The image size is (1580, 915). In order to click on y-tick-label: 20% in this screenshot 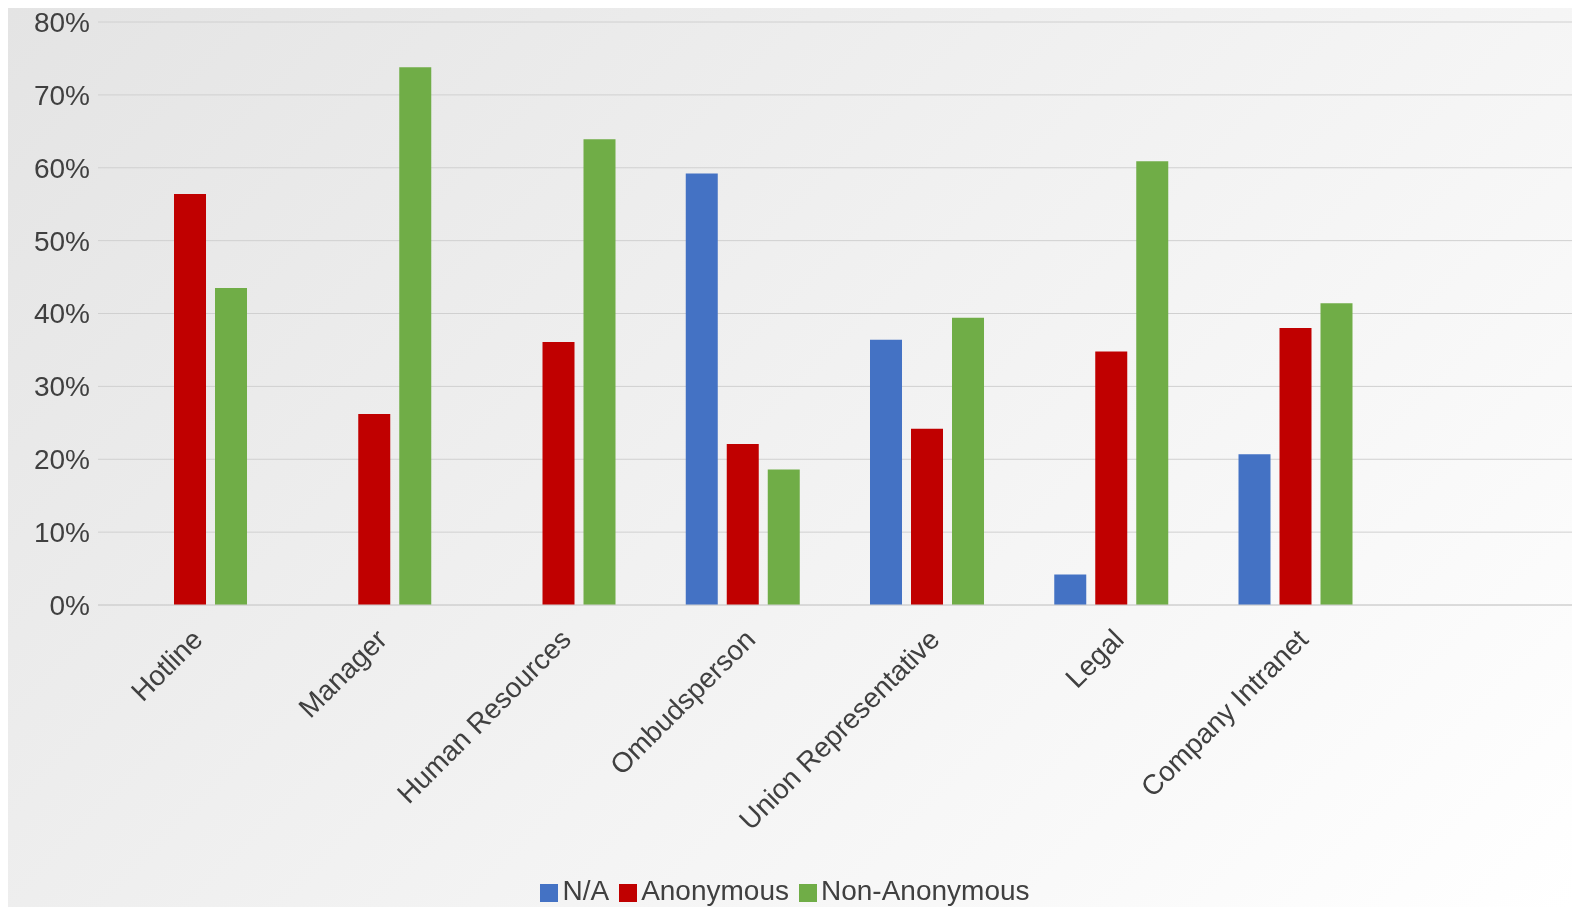, I will do `click(61, 460)`.